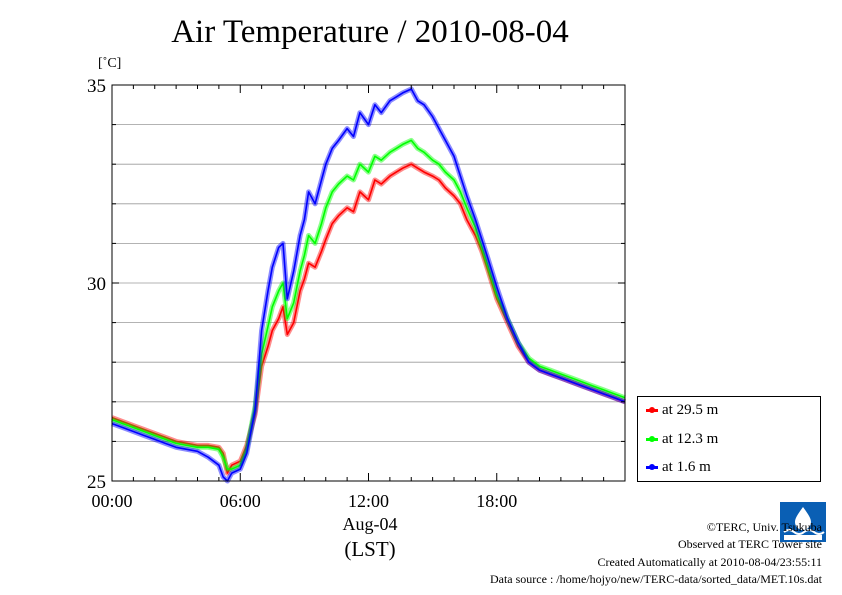  I want to click on terc-logo-icon, so click(803, 522).